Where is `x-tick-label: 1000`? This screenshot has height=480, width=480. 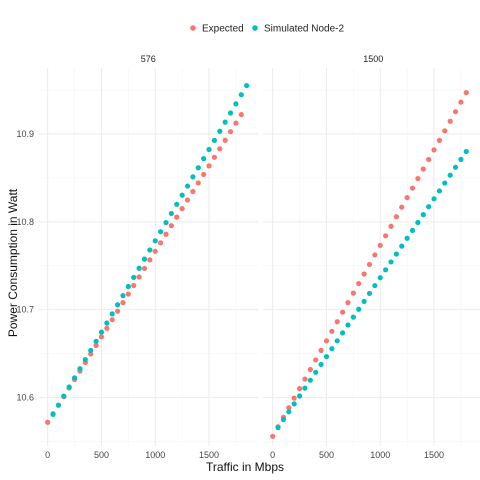 x-tick-label: 1000 is located at coordinates (380, 455).